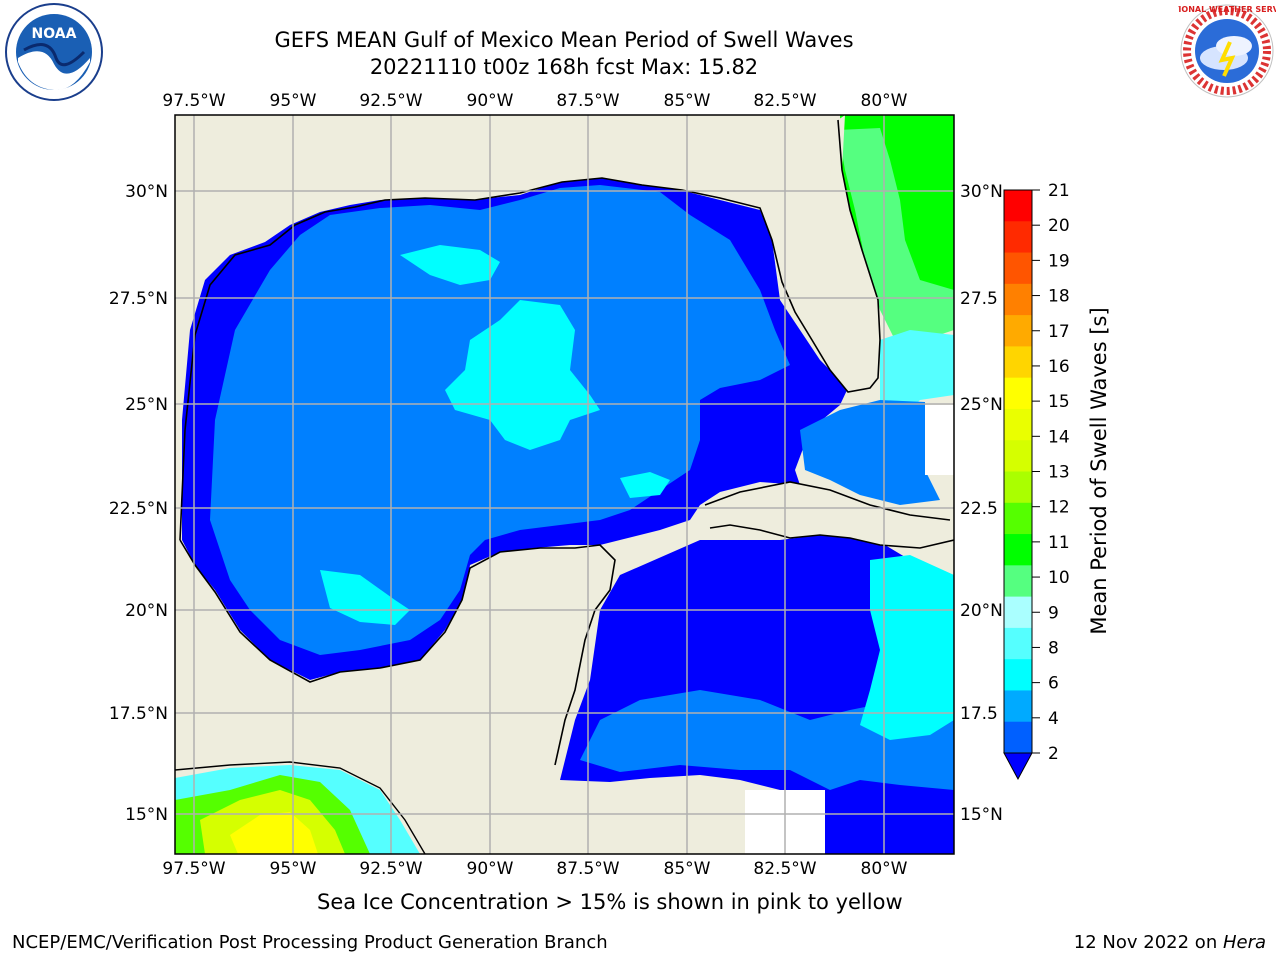 Image resolution: width=1280 pixels, height=960 pixels. Describe the element at coordinates (1059, 402) in the screenshot. I see `colorbar-tick-label: 15` at that location.